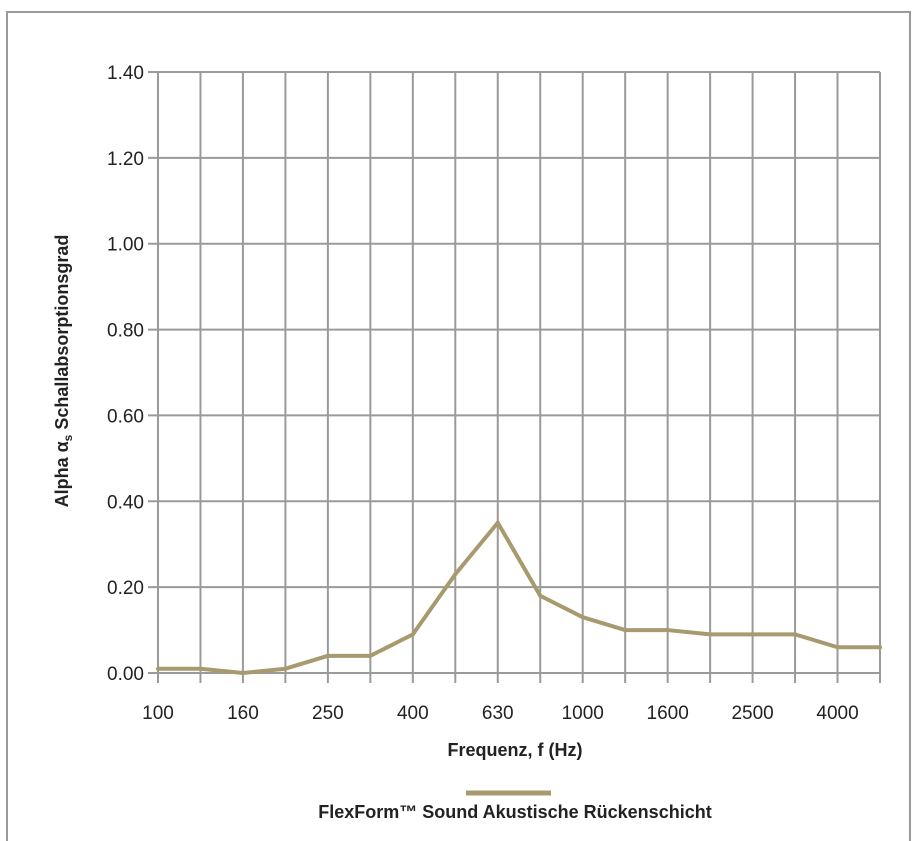 The width and height of the screenshot is (912, 841). Describe the element at coordinates (125, 588) in the screenshot. I see `y-tick-label: 0.20` at that location.